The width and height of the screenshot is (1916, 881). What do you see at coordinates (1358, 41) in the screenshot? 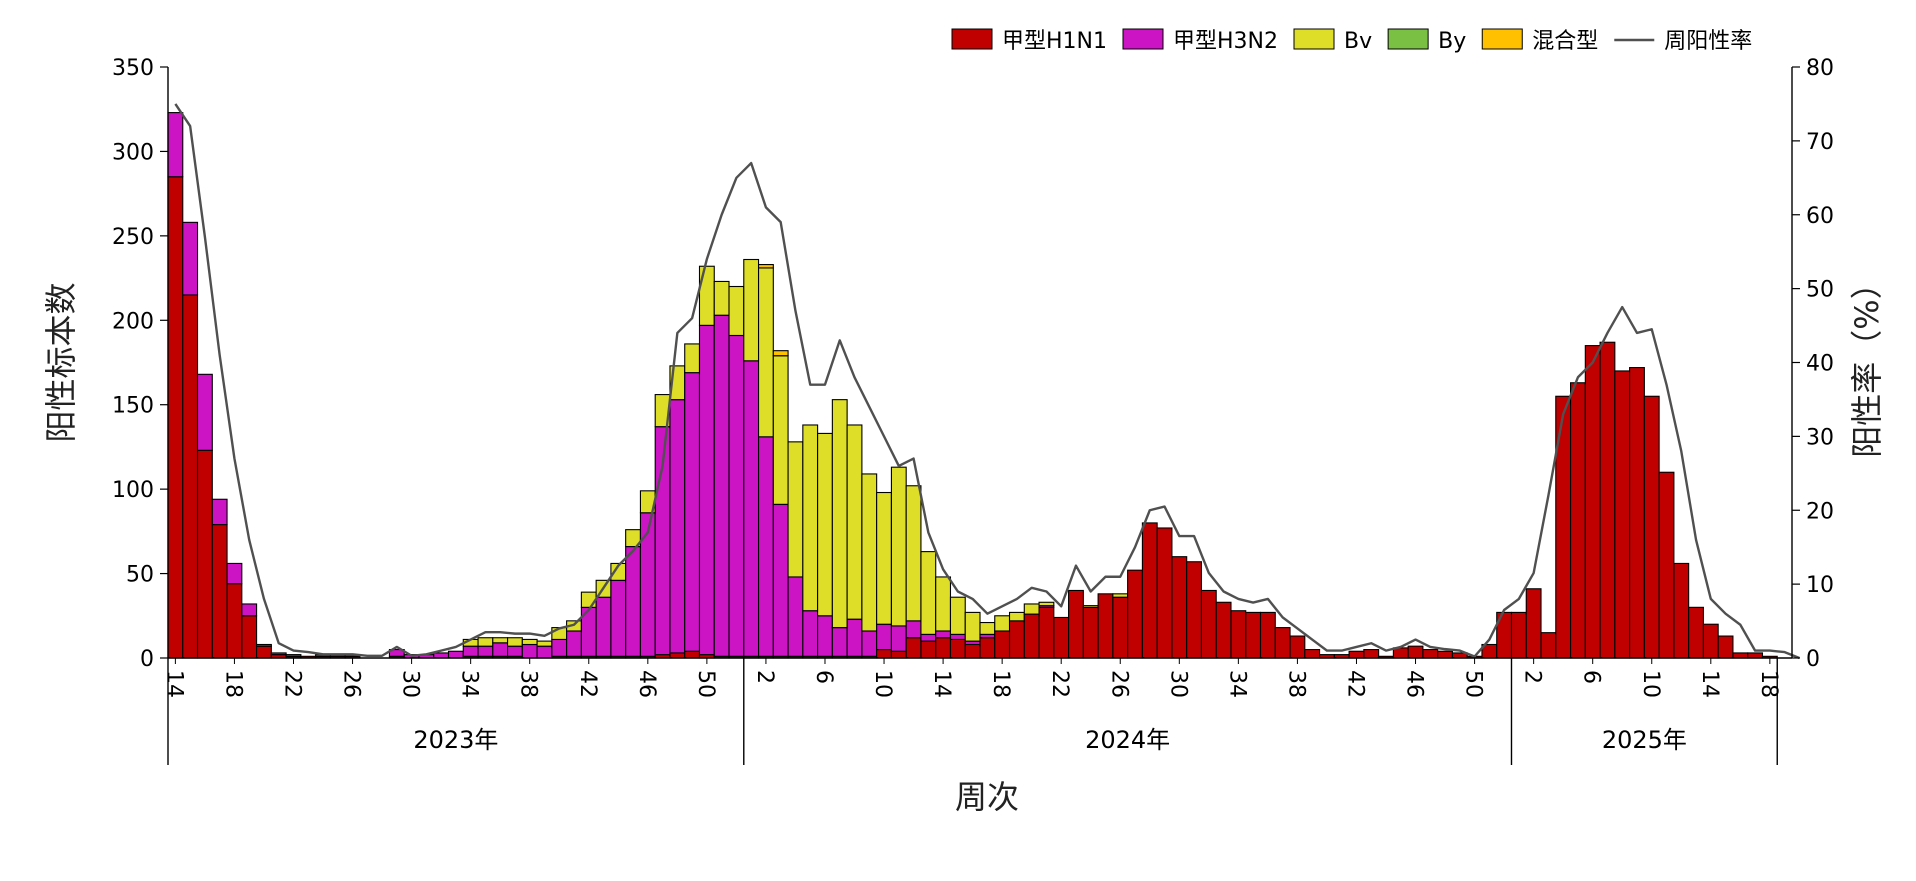
I see `legend-label-3: Bv` at bounding box center [1358, 41].